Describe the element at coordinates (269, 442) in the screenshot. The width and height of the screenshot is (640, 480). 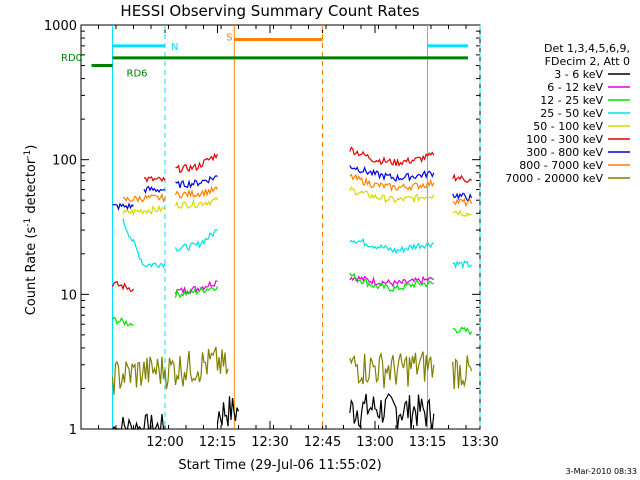
I see `x-tick-label: 12:30` at that location.